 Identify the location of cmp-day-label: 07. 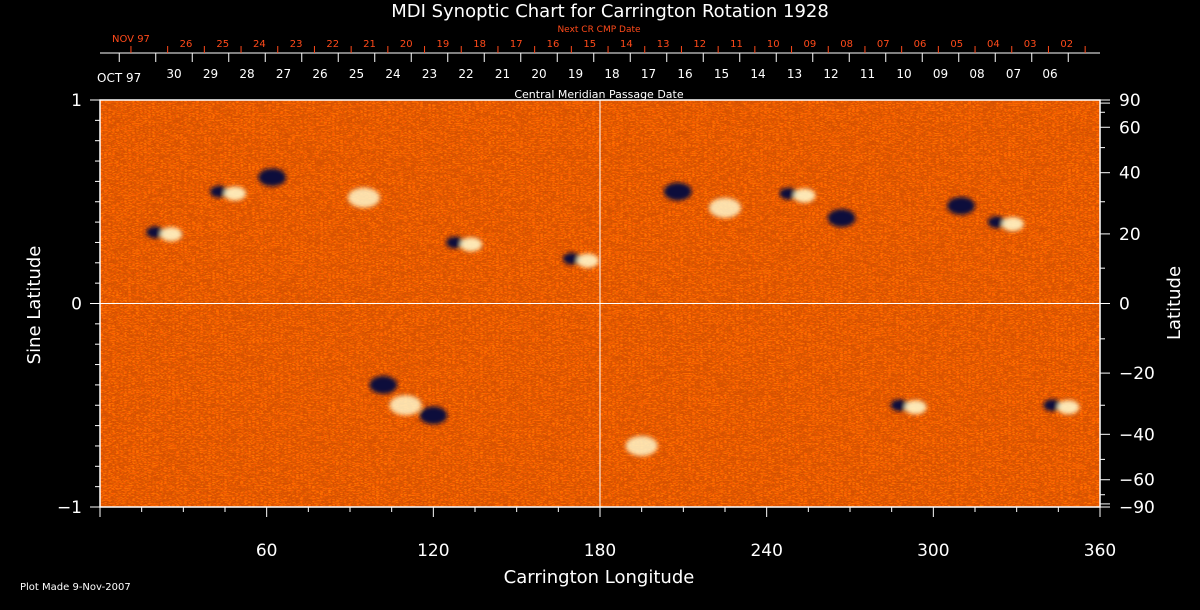
(1013, 74).